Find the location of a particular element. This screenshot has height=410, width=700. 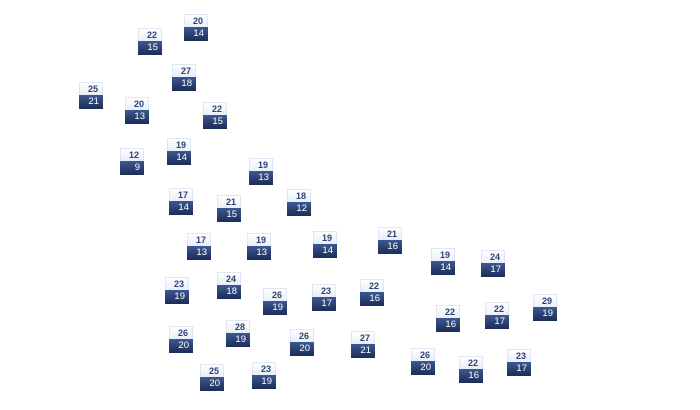

temperature-marker: 17 14 is located at coordinates (181, 201).